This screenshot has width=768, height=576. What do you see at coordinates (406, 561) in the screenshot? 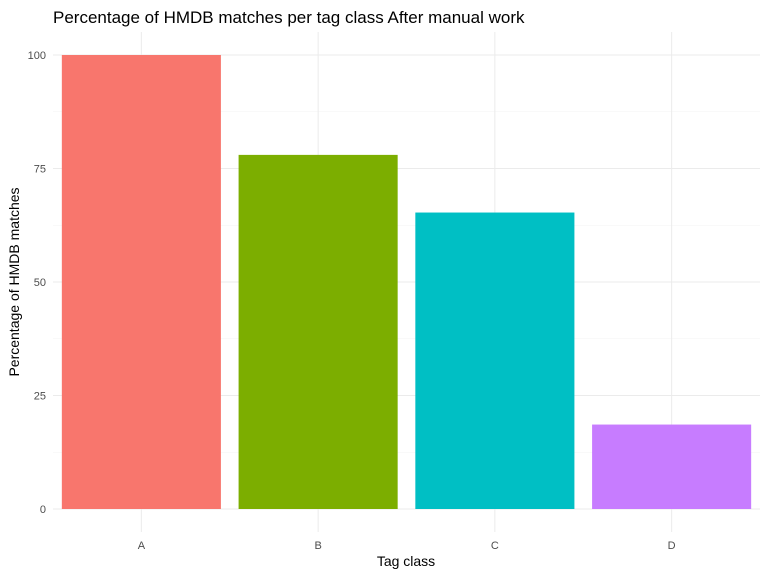
I see `x-axis-title: Tag class` at bounding box center [406, 561].